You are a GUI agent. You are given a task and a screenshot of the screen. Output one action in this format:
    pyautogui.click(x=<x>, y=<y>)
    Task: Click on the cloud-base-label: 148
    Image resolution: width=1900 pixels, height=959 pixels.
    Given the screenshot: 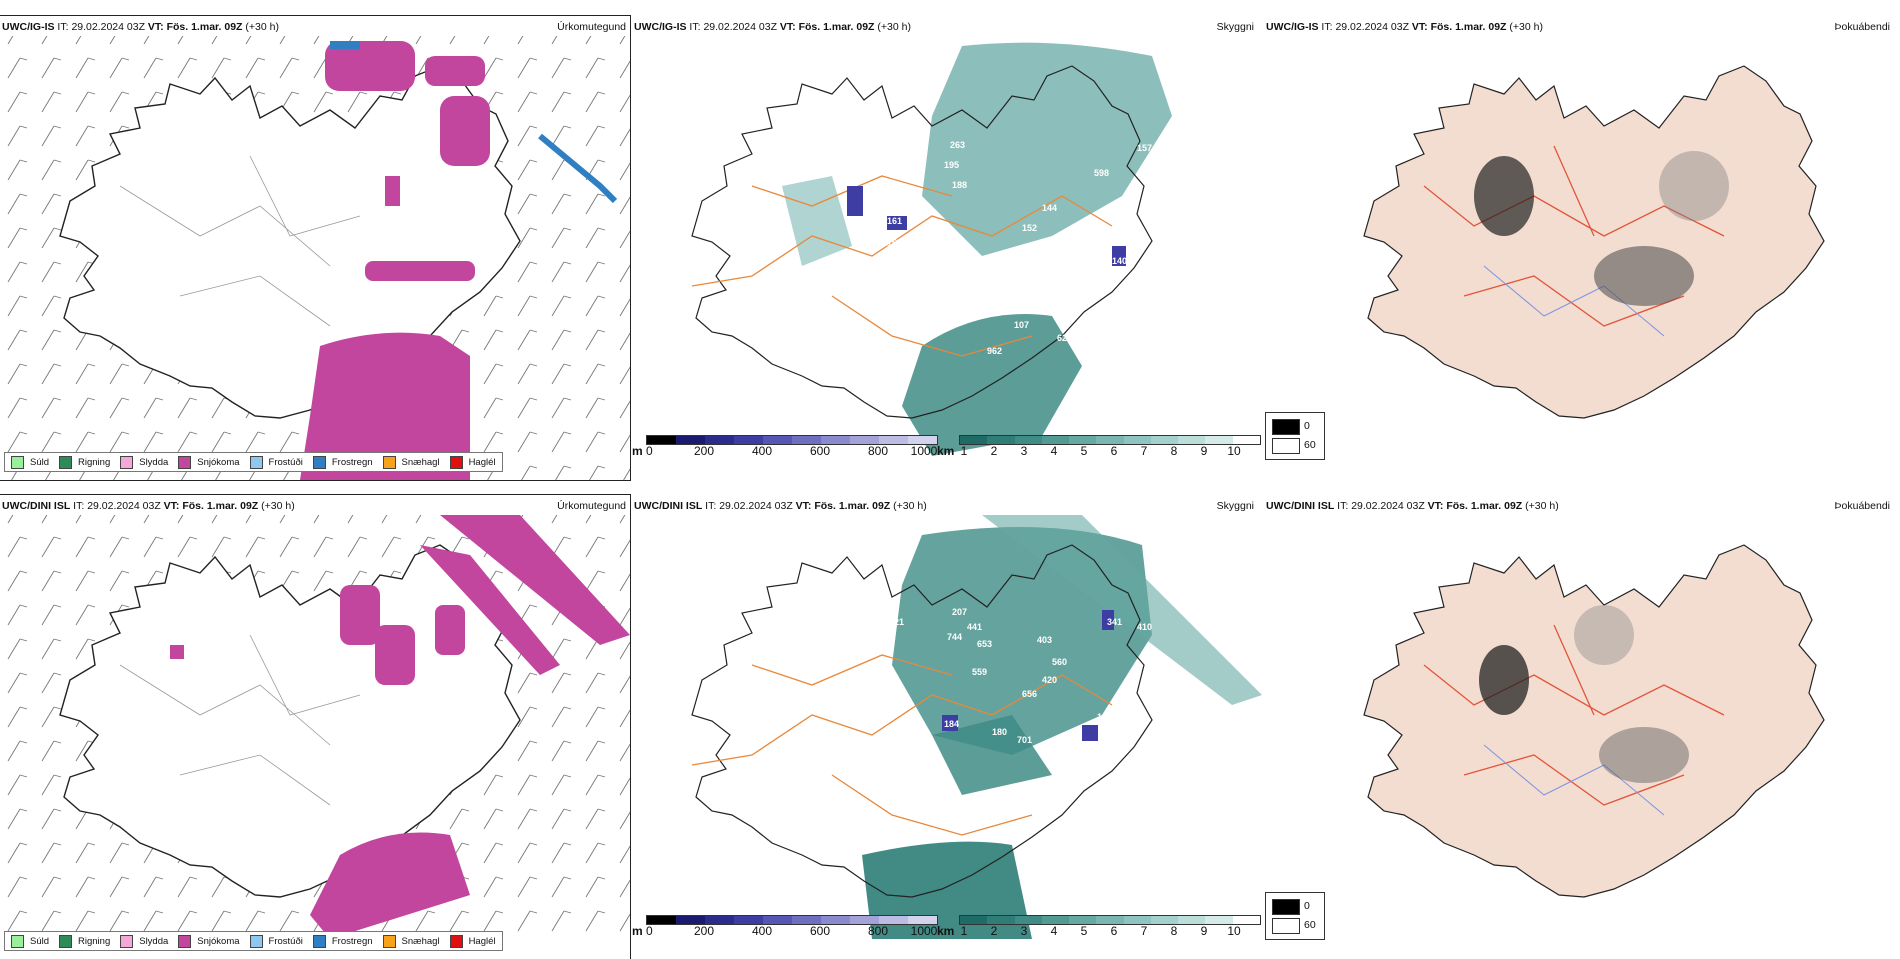 What is the action you would take?
    pyautogui.click(x=944, y=243)
    